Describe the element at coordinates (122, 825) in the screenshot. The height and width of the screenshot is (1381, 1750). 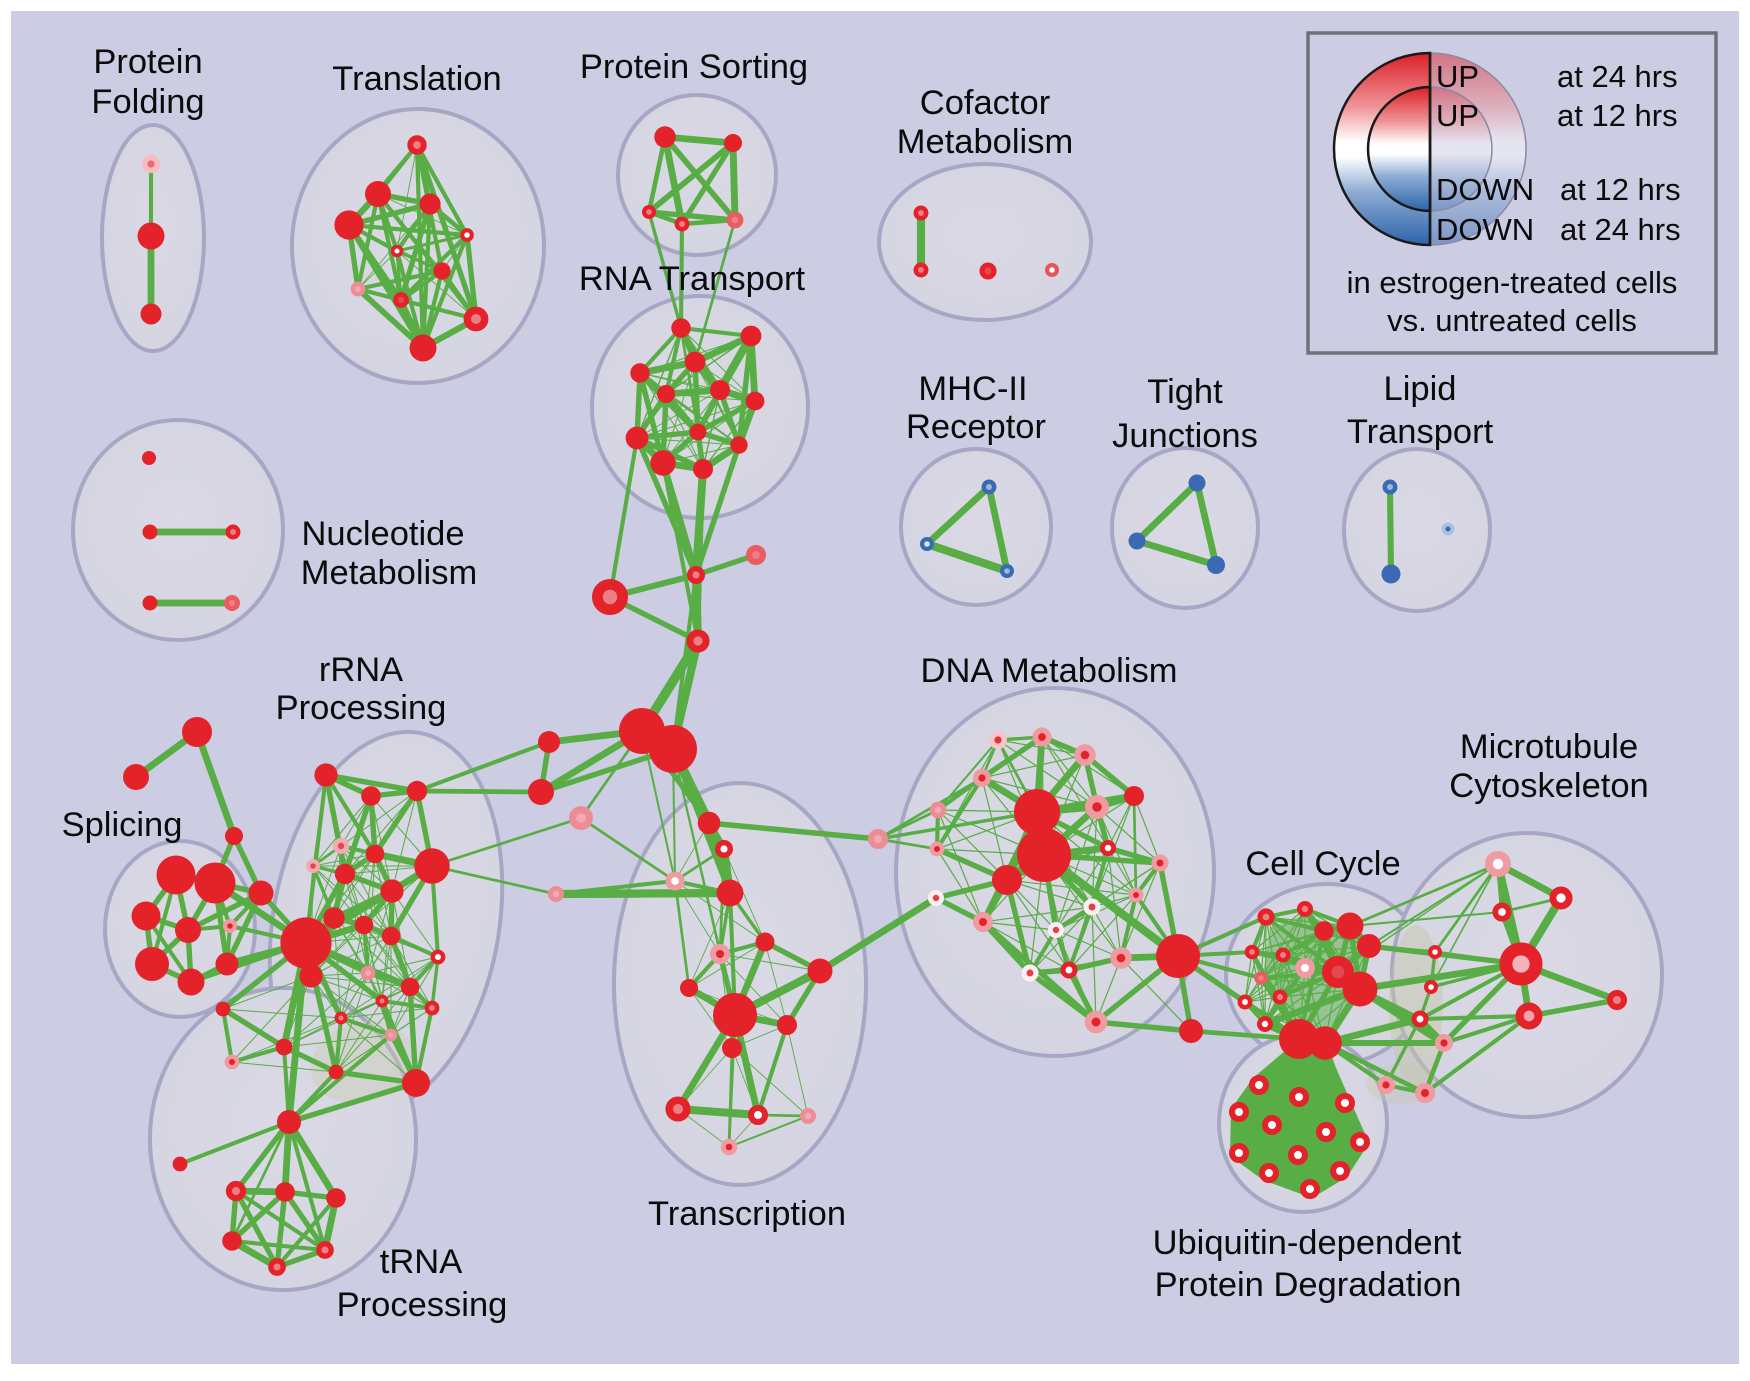
I see `svg-text: Splicing` at that location.